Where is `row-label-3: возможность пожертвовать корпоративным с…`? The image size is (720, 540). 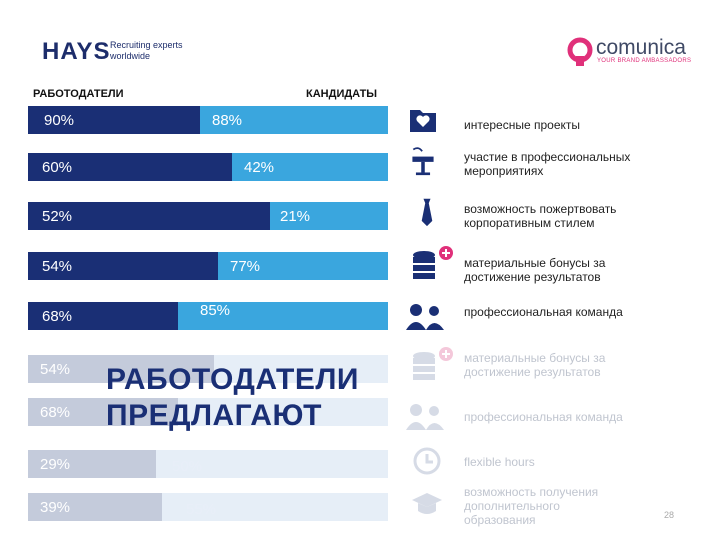 row-label-3: возможность пожертвовать корпоративным с… is located at coordinates (540, 216).